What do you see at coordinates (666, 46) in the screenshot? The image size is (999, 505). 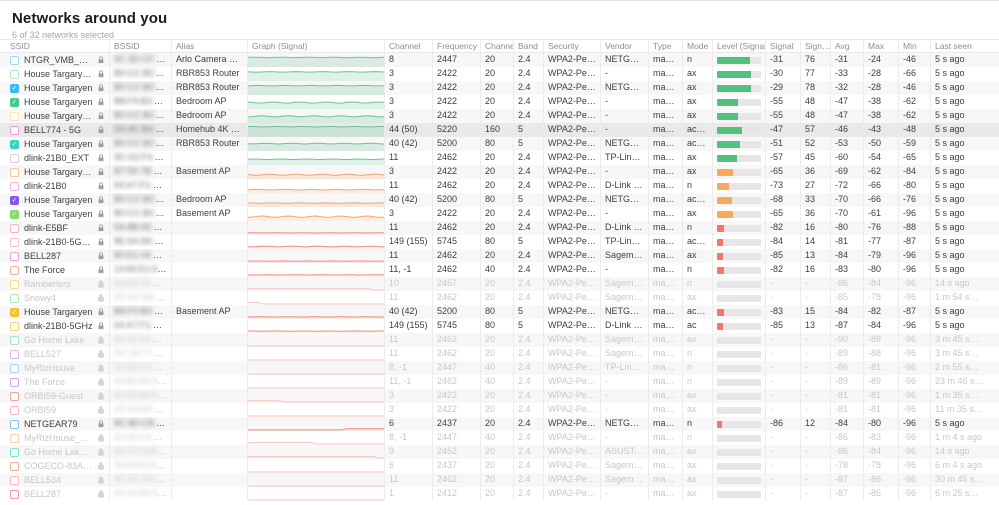 I see `column-header-type: Type` at bounding box center [666, 46].